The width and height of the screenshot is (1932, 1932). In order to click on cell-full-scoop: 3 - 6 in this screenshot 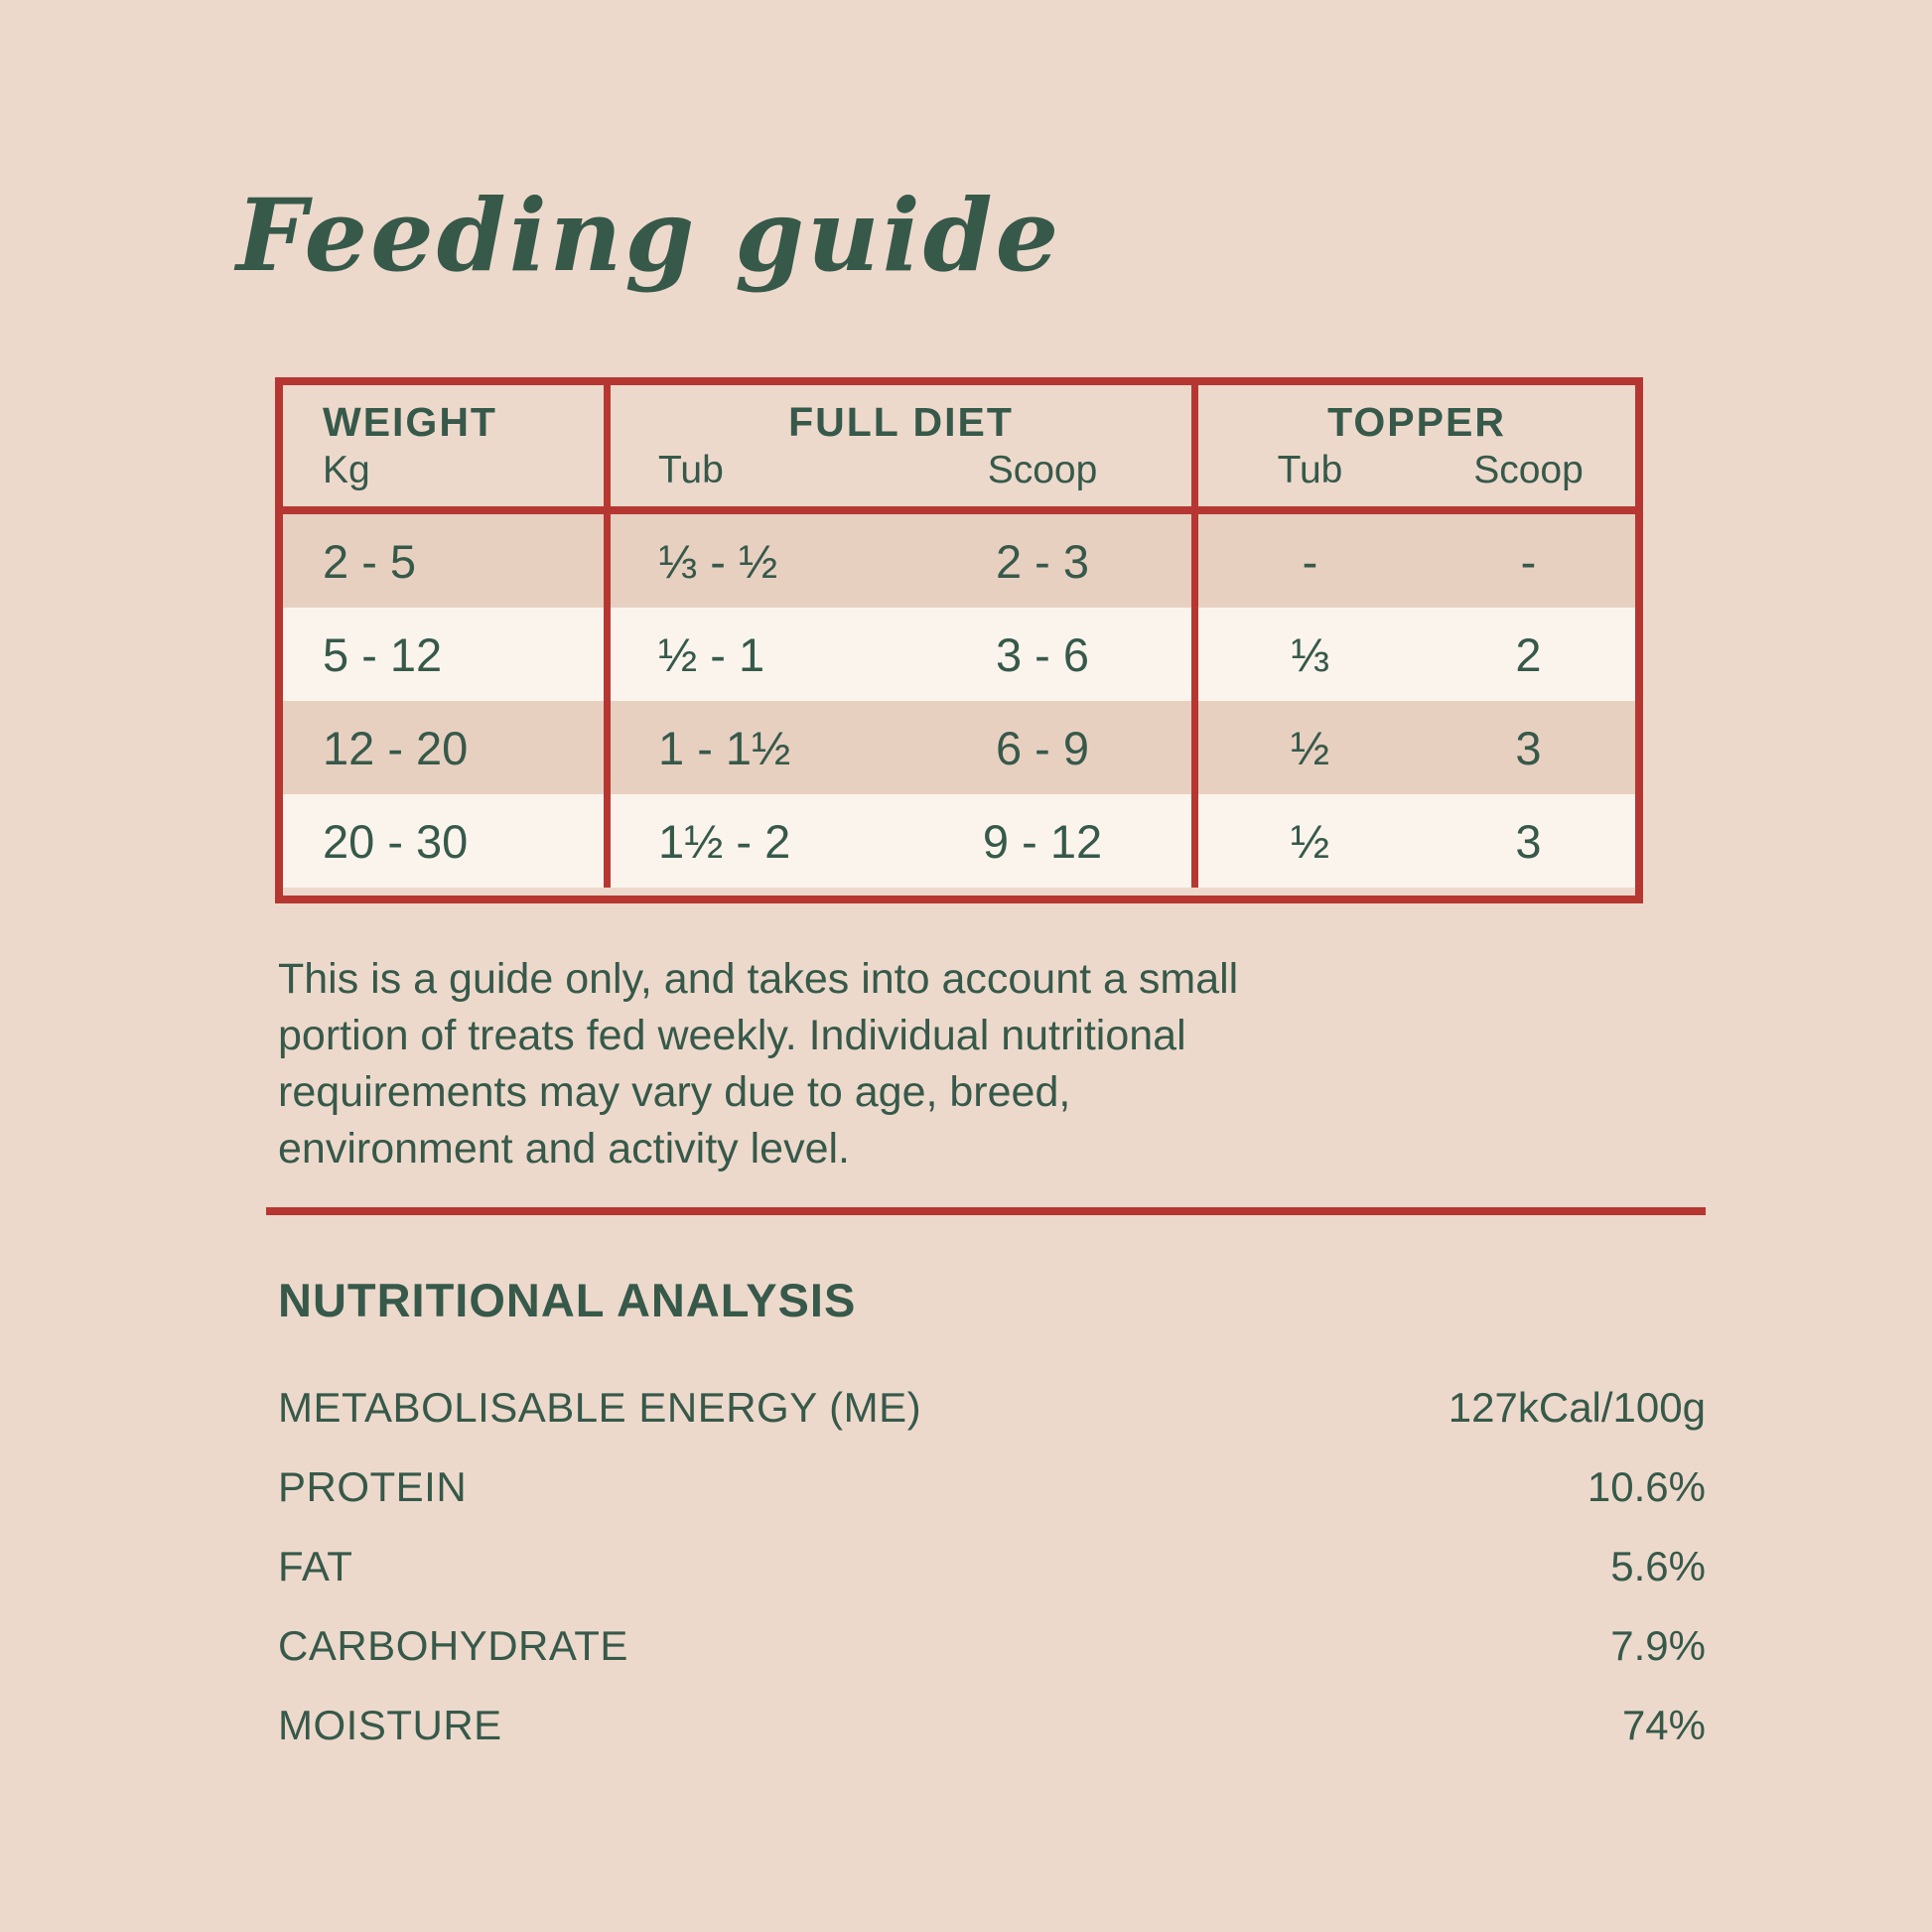, I will do `click(1046, 654)`.